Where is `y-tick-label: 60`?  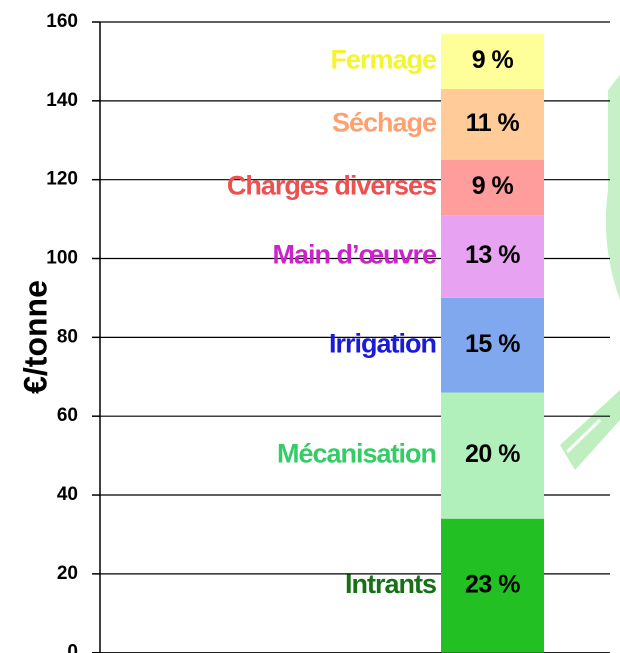 y-tick-label: 60 is located at coordinates (67, 415).